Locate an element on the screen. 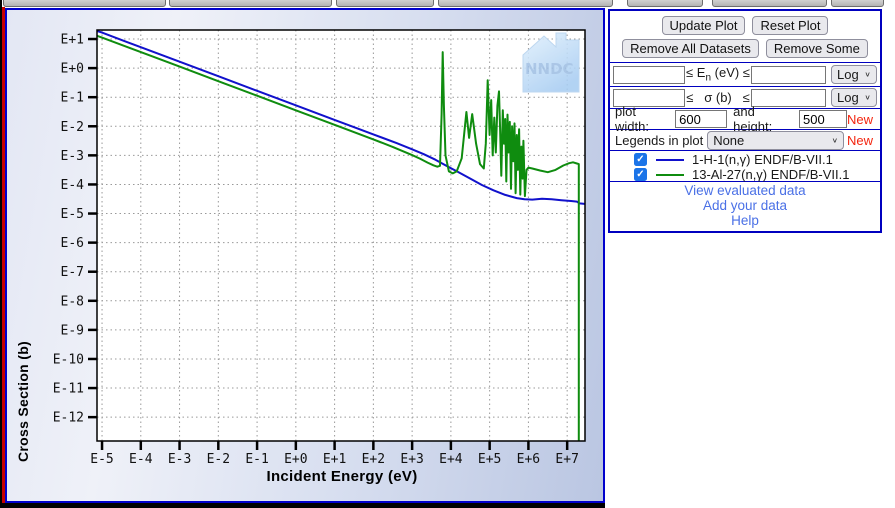 This screenshot has height=508, width=895. plot-width-label: plot width: is located at coordinates (632, 119).